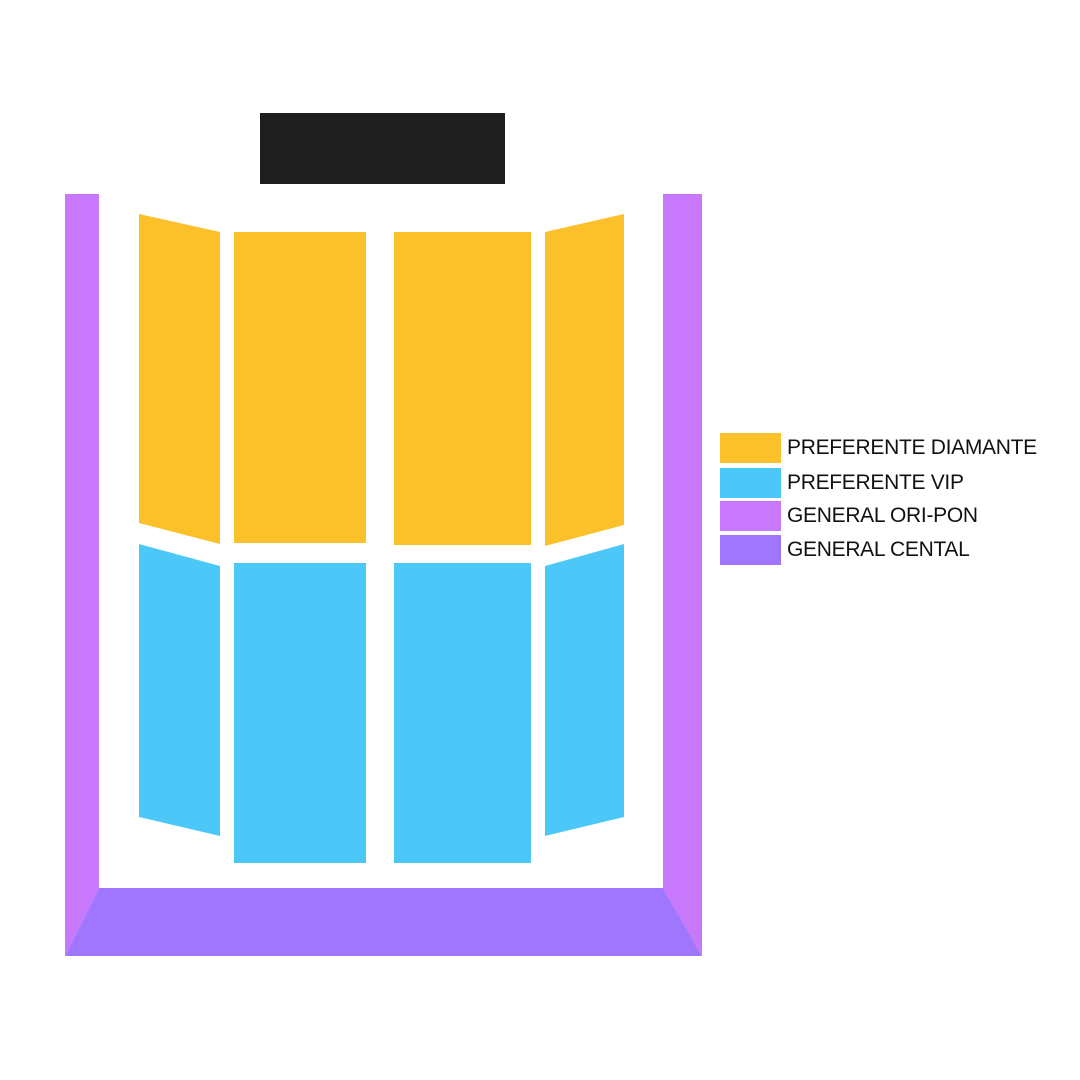 This screenshot has width=1080, height=1080. What do you see at coordinates (878, 549) in the screenshot?
I see `legend-label: GENERAL CENTAL` at bounding box center [878, 549].